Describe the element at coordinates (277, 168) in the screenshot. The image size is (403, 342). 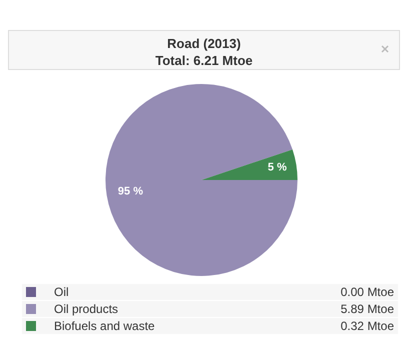
I see `text: 5 %` at that location.